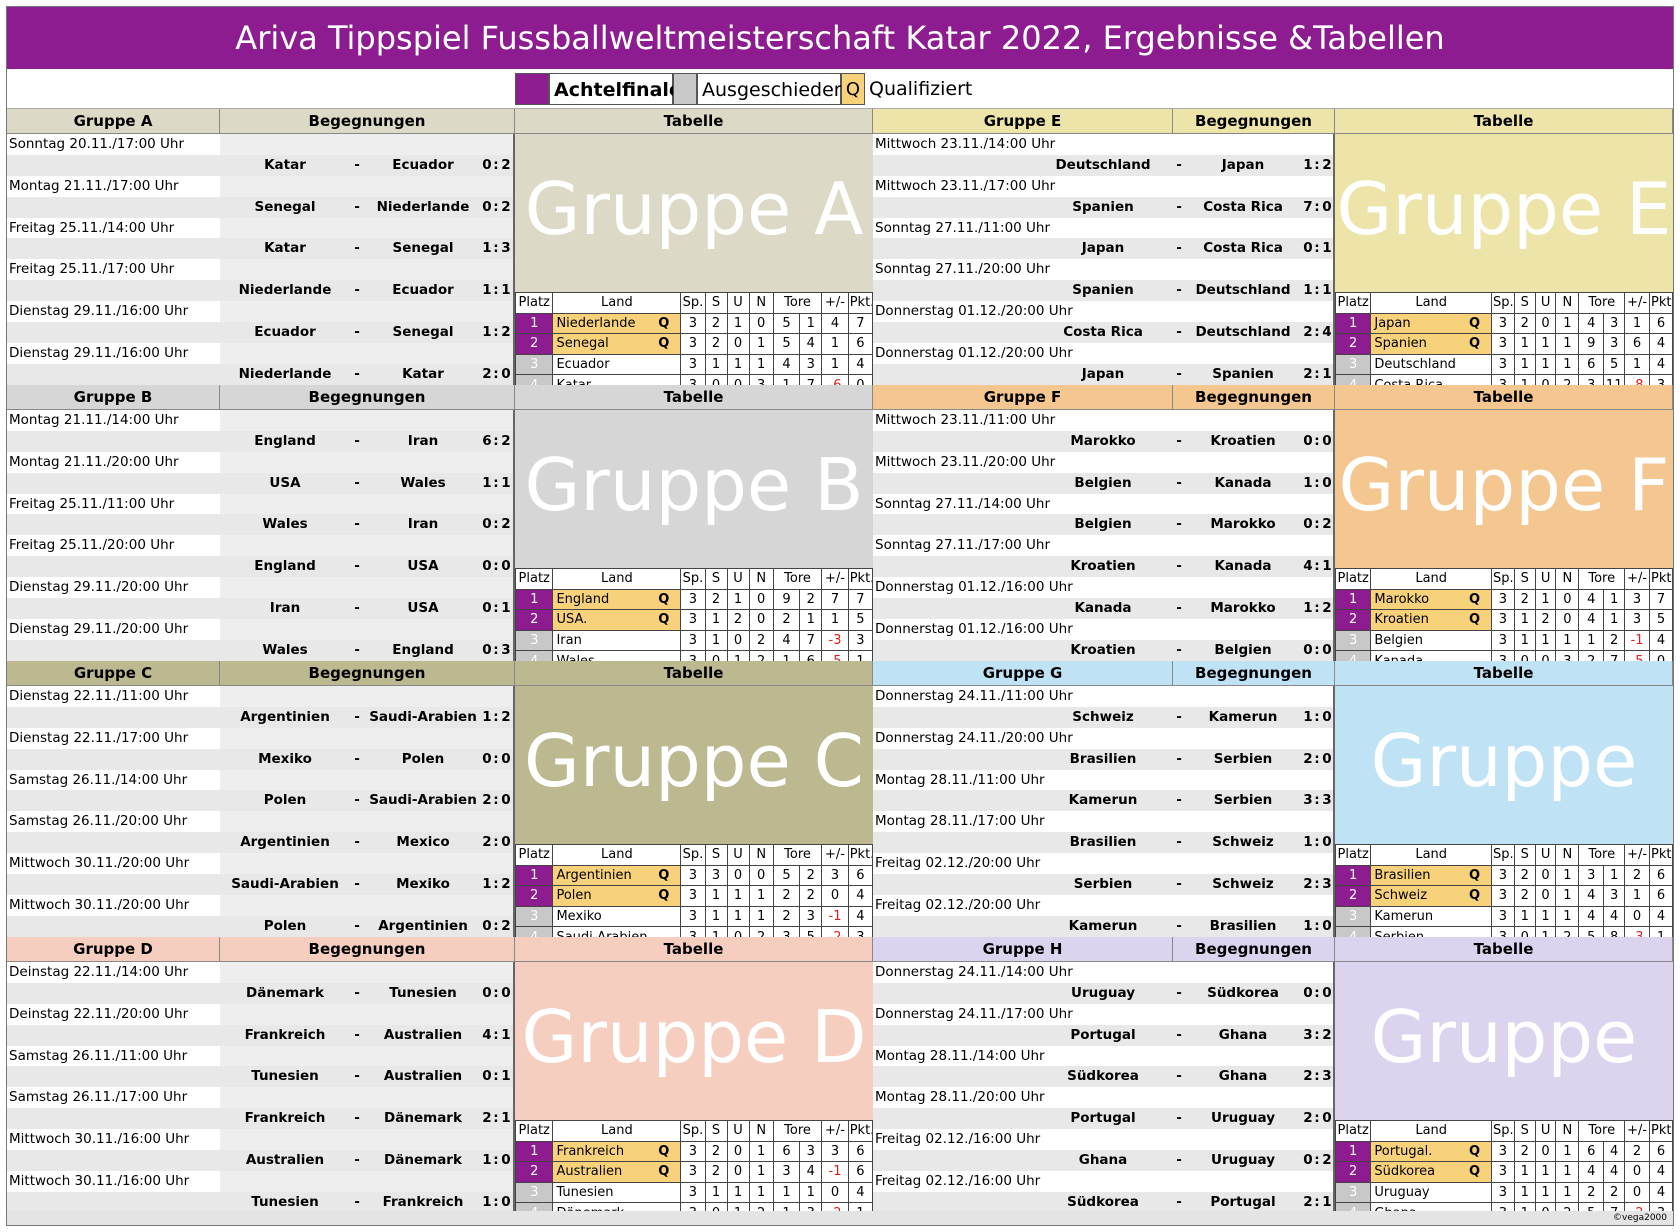  What do you see at coordinates (260, 780) in the screenshot?
I see `match-date-row: Samstag 26.11./14:00 Uhr` at bounding box center [260, 780].